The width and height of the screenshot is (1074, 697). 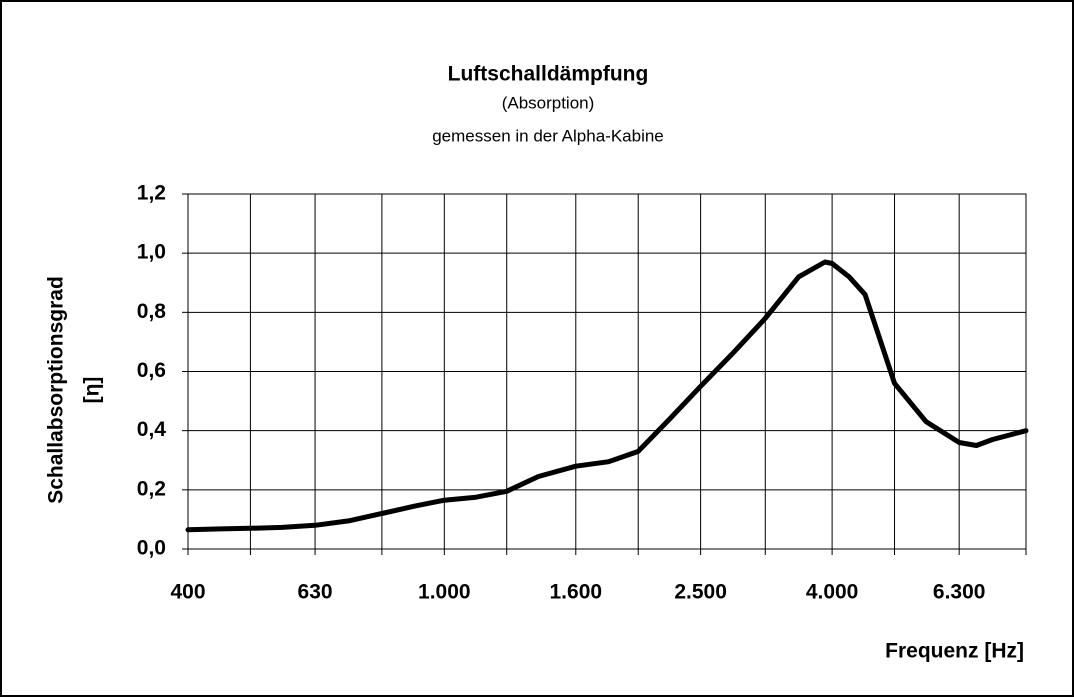 What do you see at coordinates (959, 592) in the screenshot?
I see `x-tick-label: 6.300` at bounding box center [959, 592].